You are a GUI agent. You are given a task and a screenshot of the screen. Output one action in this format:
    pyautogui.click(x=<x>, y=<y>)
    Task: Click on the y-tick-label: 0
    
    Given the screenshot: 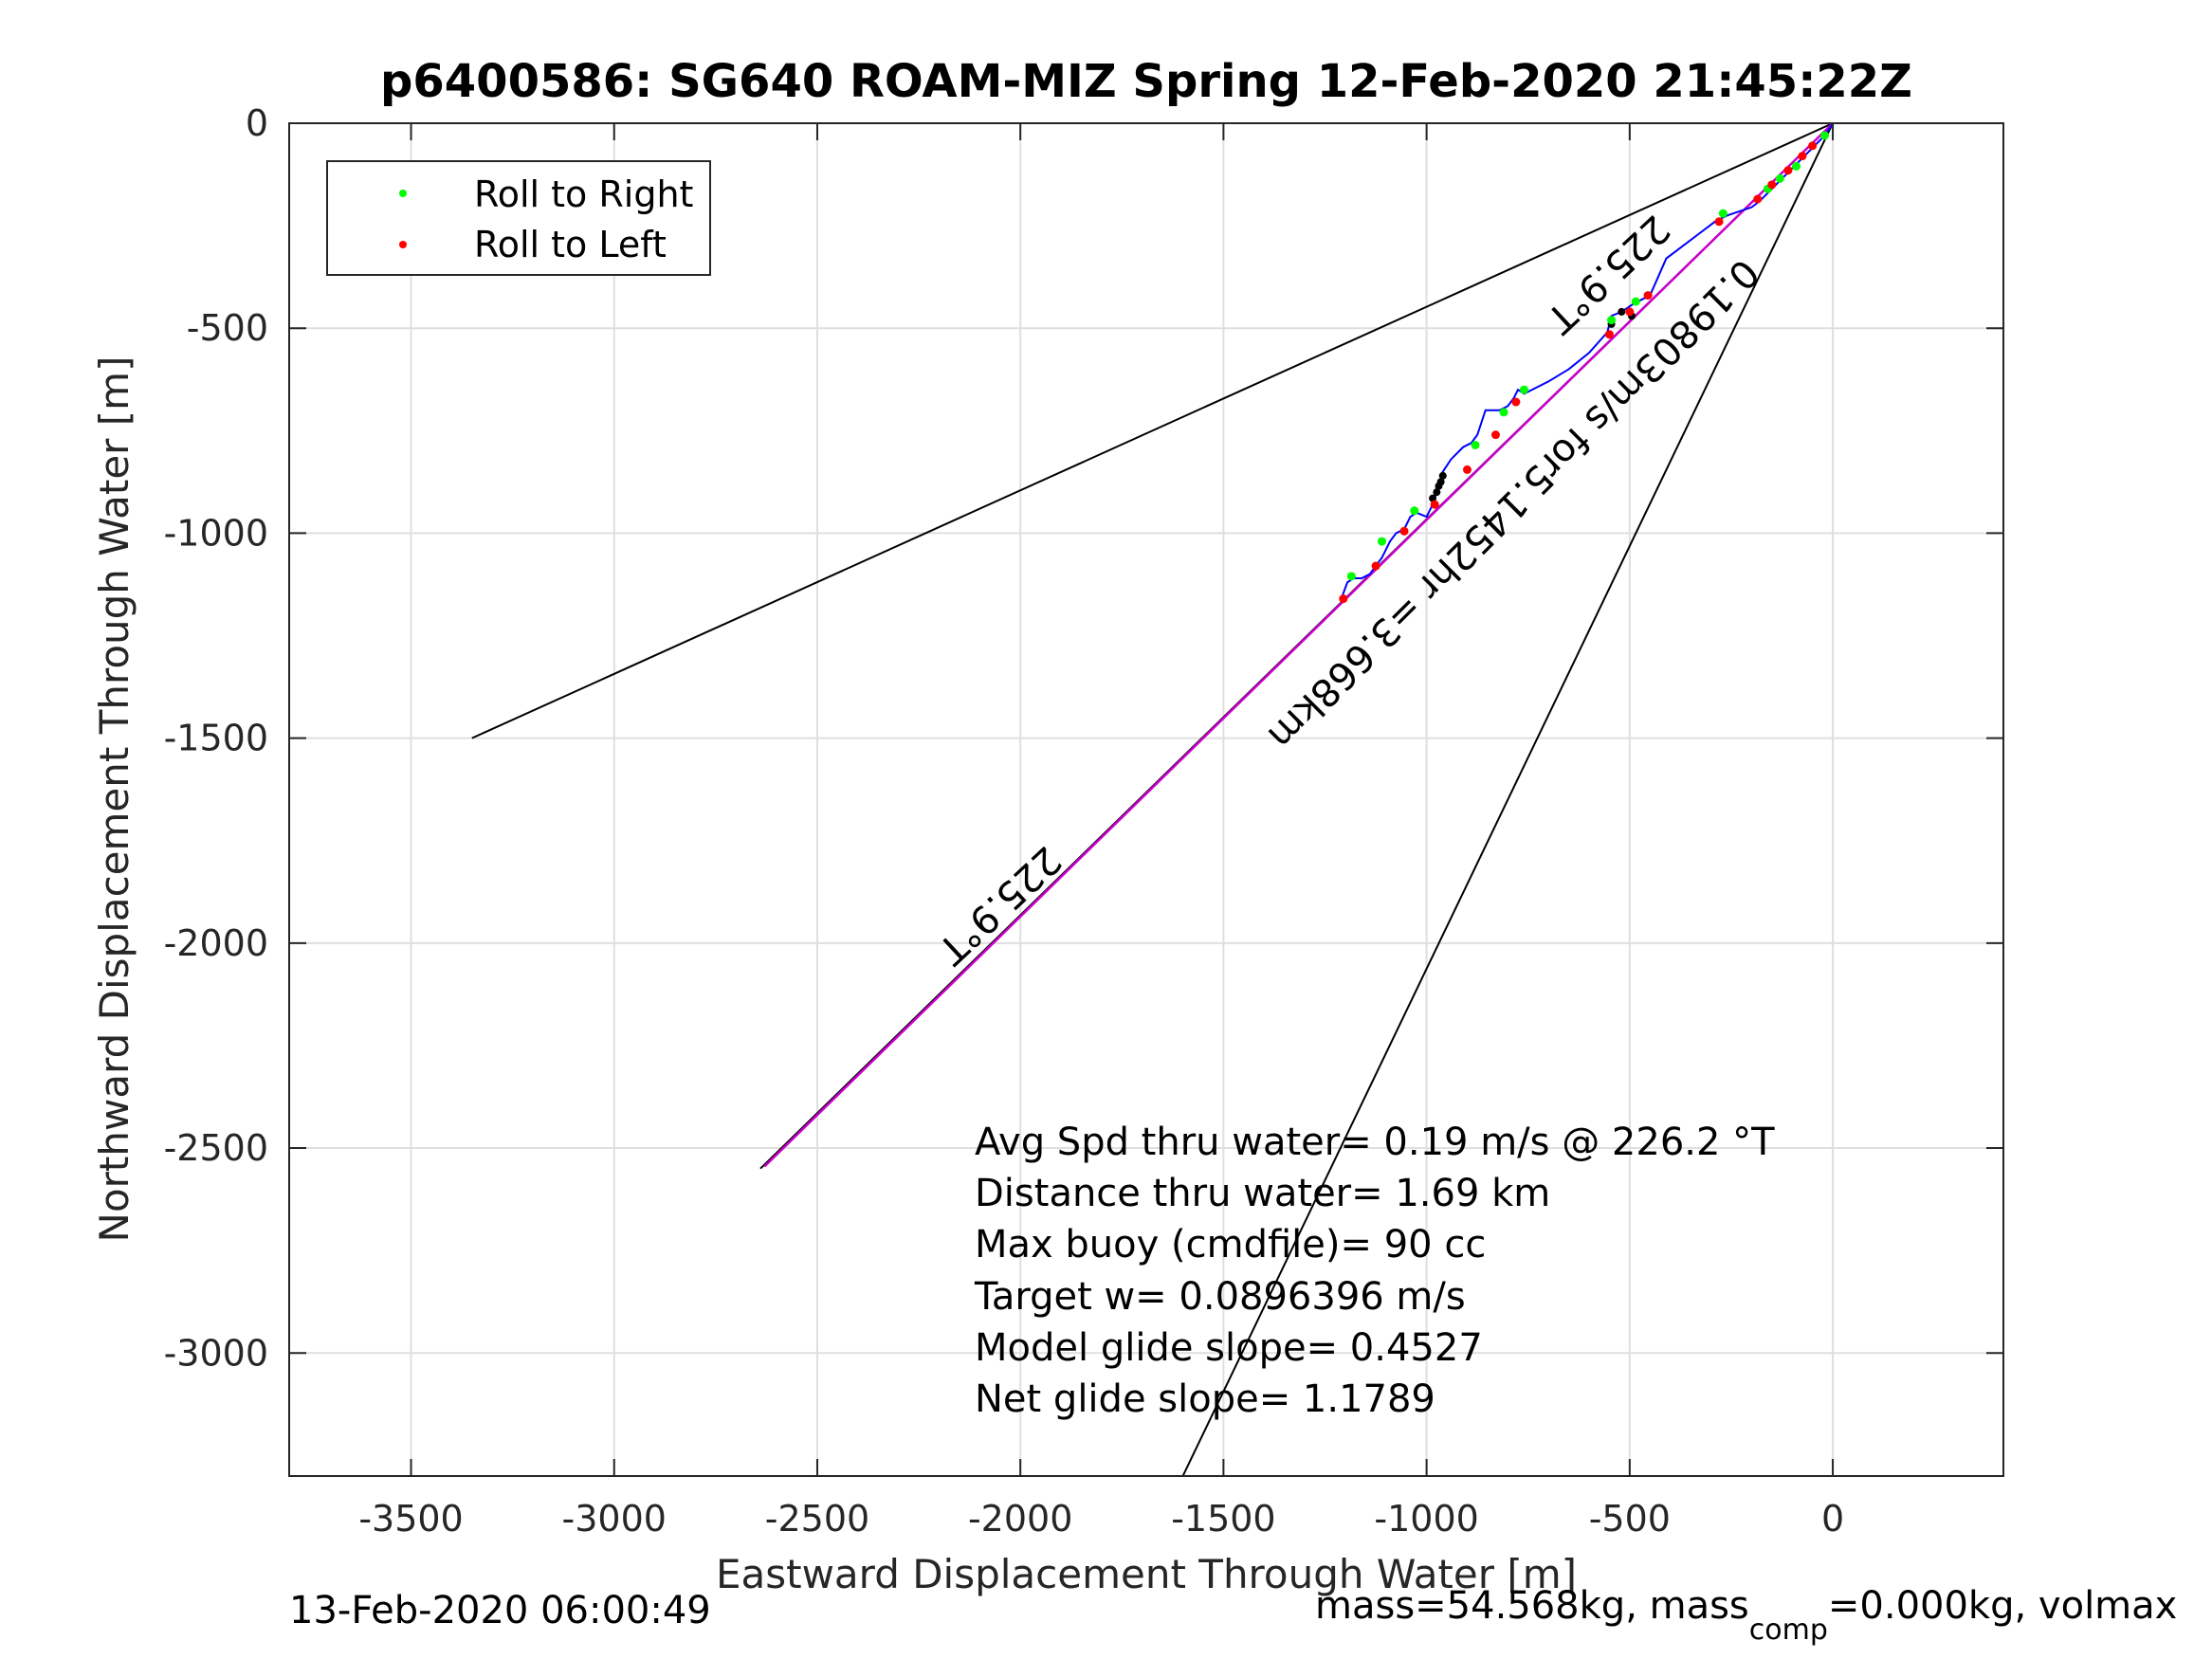 What is the action you would take?
    pyautogui.click(x=257, y=123)
    